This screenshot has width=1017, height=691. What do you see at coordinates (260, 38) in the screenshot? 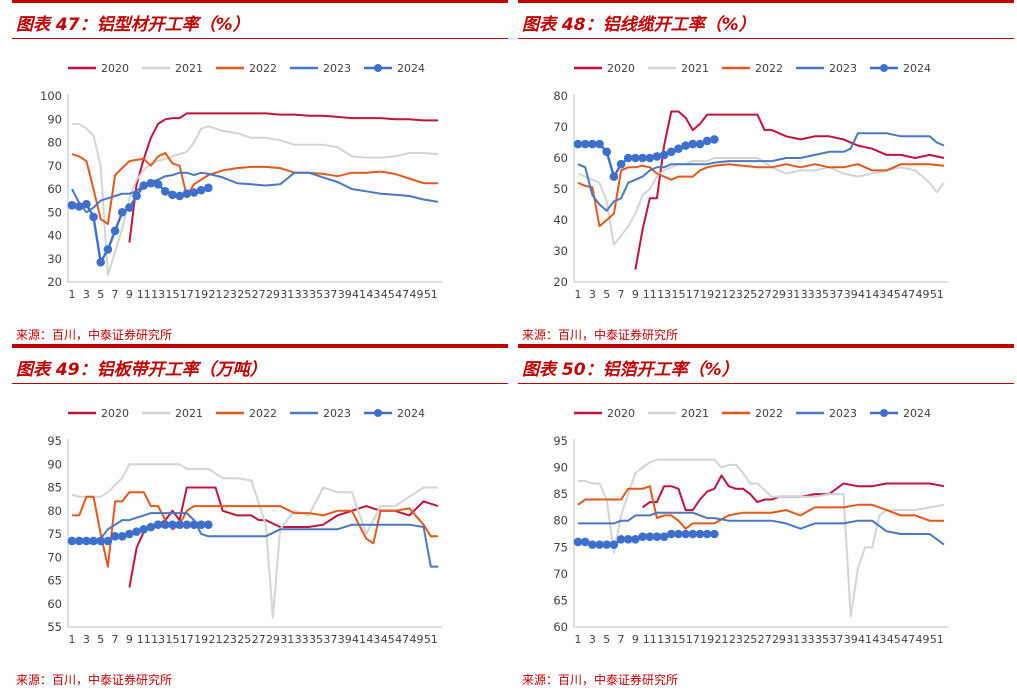
I see `title-rule` at bounding box center [260, 38].